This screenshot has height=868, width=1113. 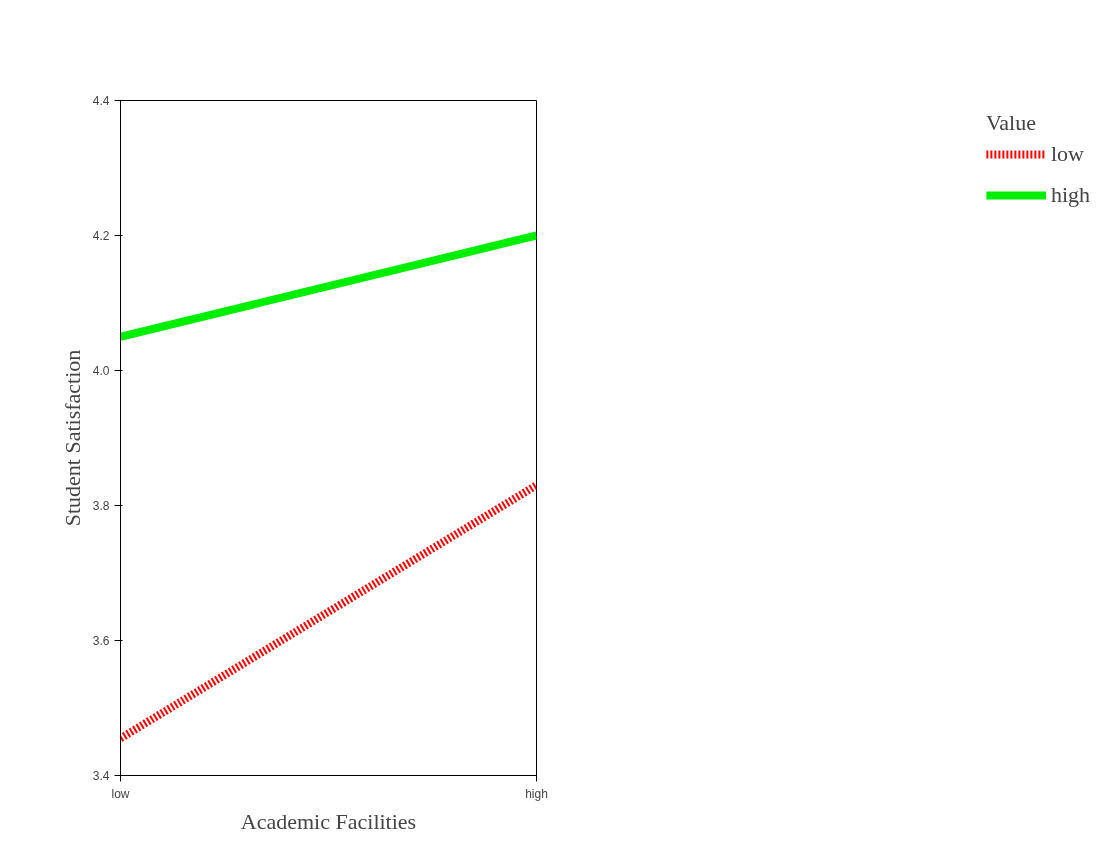 What do you see at coordinates (72, 438) in the screenshot?
I see `y-axis-title: Student Satisfaction` at bounding box center [72, 438].